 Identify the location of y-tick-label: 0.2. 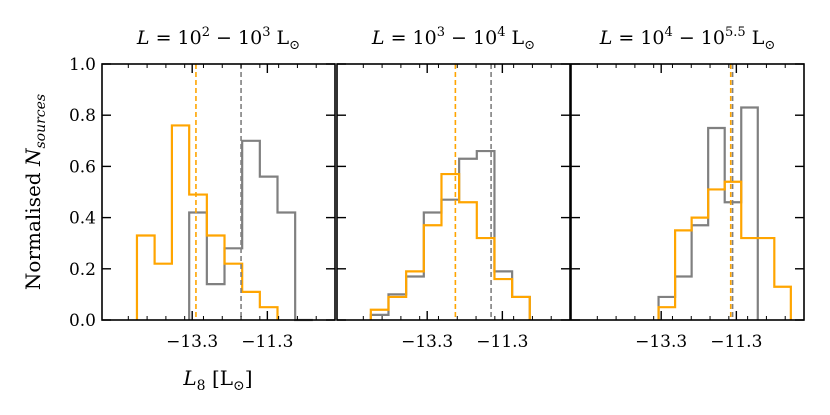
(82, 270).